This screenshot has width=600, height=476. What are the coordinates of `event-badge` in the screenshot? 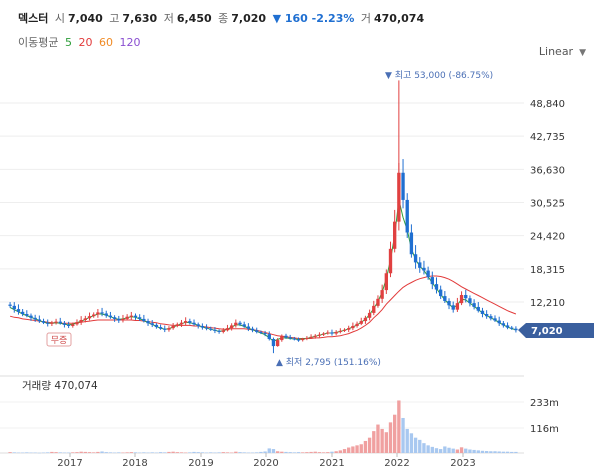 It's located at (59, 339).